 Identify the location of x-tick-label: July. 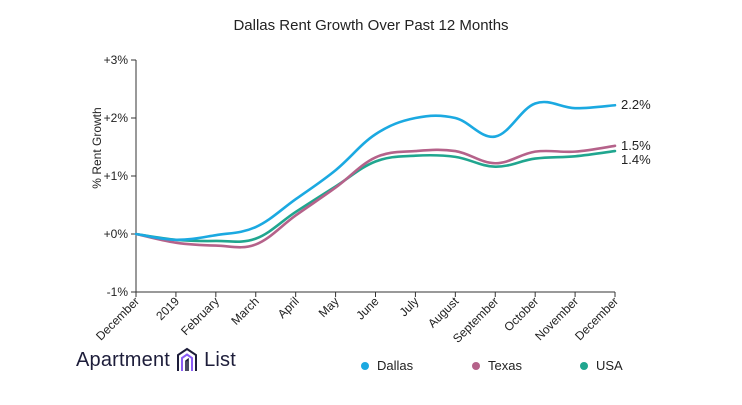
(409, 306).